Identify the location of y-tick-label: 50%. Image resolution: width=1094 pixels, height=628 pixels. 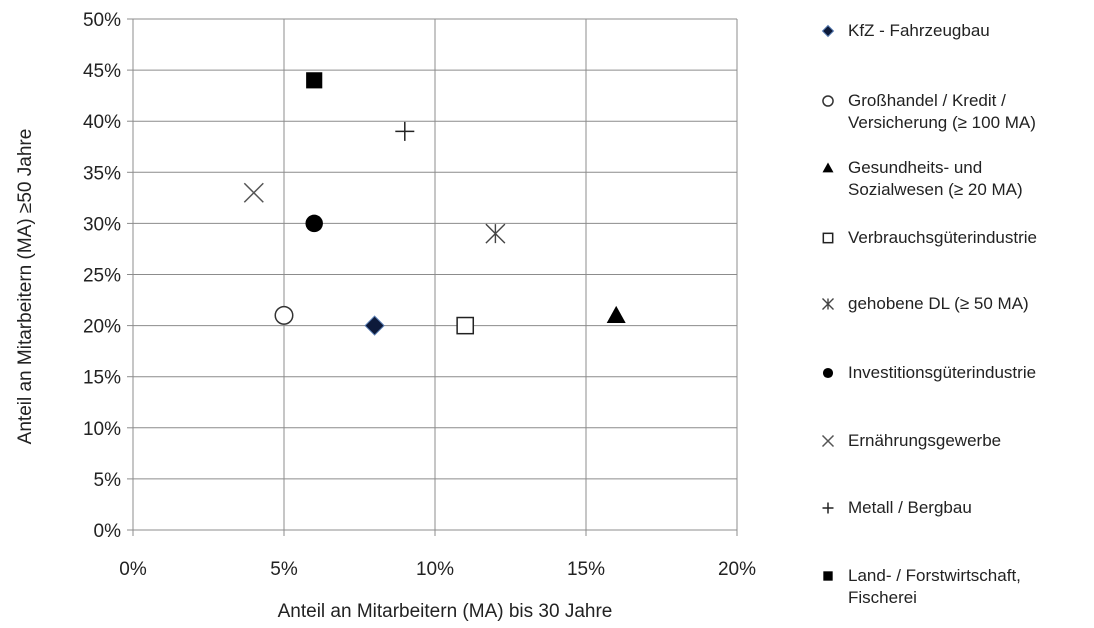
(102, 20).